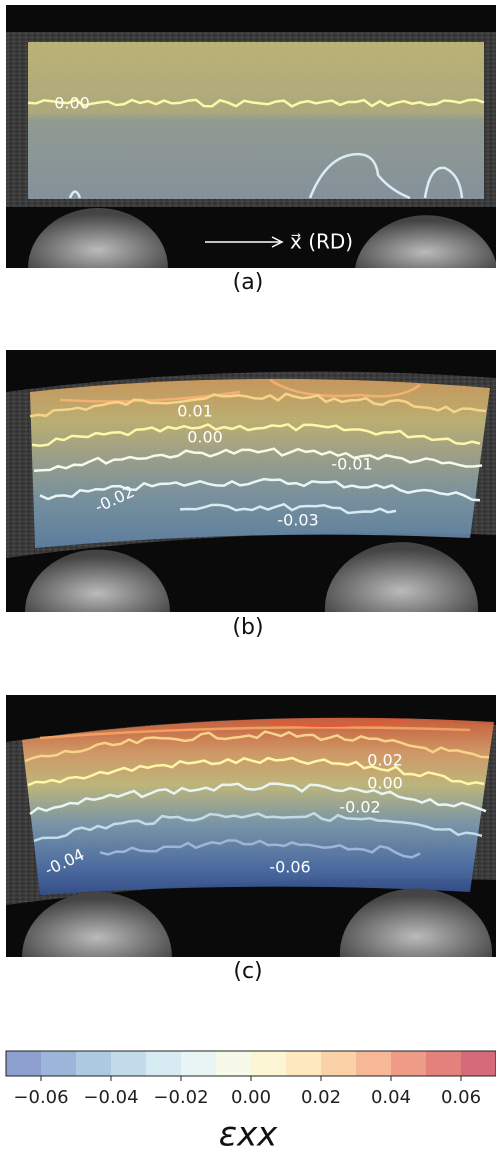  Describe the element at coordinates (248, 282) in the screenshot. I see `panel-caption: (a)` at that location.